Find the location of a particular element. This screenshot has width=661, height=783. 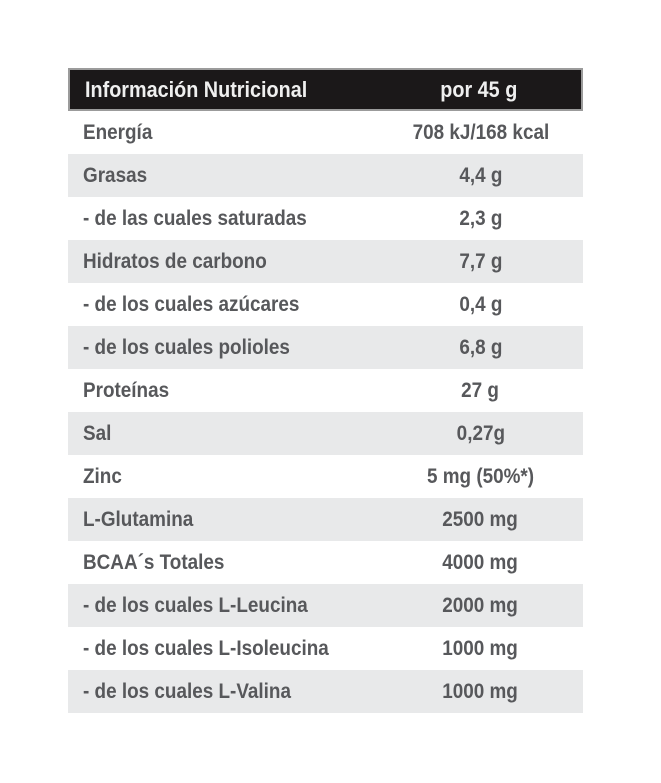

table-row: - de los cuales L-Isoleucina 1000 mg is located at coordinates (325, 648).